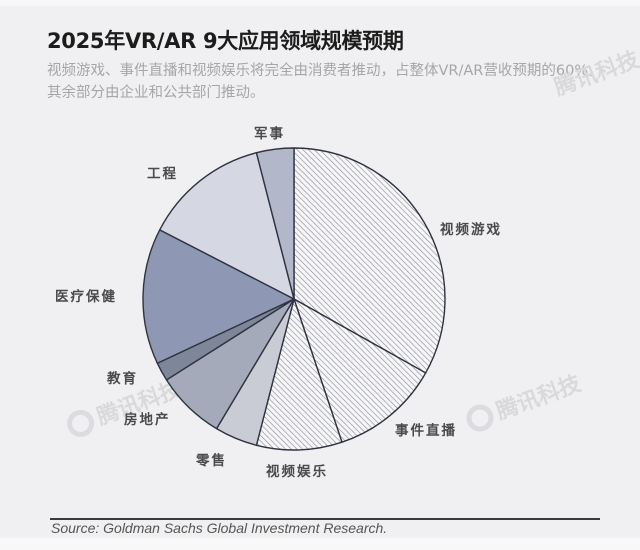 The width and height of the screenshot is (640, 550). Describe the element at coordinates (320, 3) in the screenshot. I see `top-strip` at that location.